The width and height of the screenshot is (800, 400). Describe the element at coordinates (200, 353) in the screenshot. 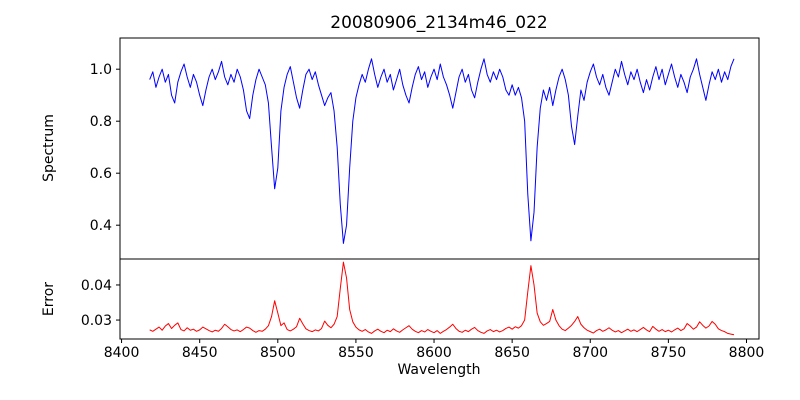

I see `x-tick-label: 8450` at that location.